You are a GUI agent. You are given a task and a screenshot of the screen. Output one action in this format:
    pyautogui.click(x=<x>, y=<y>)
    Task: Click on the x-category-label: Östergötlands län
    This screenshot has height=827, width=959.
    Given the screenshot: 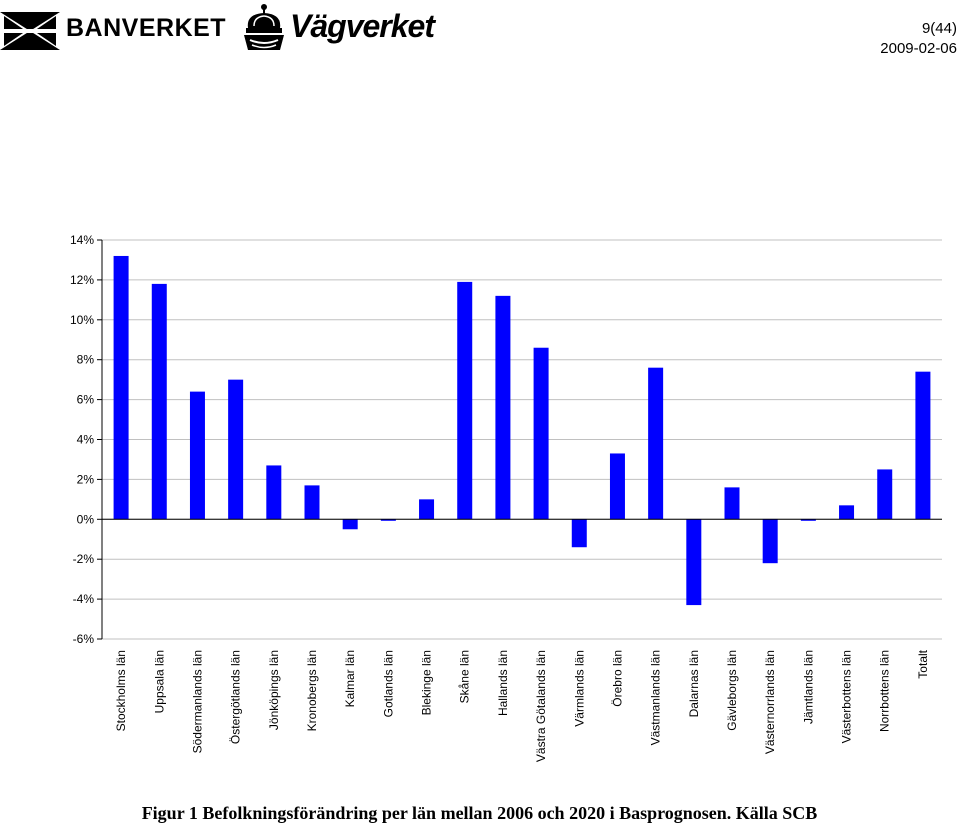 What is the action you would take?
    pyautogui.click(x=236, y=697)
    